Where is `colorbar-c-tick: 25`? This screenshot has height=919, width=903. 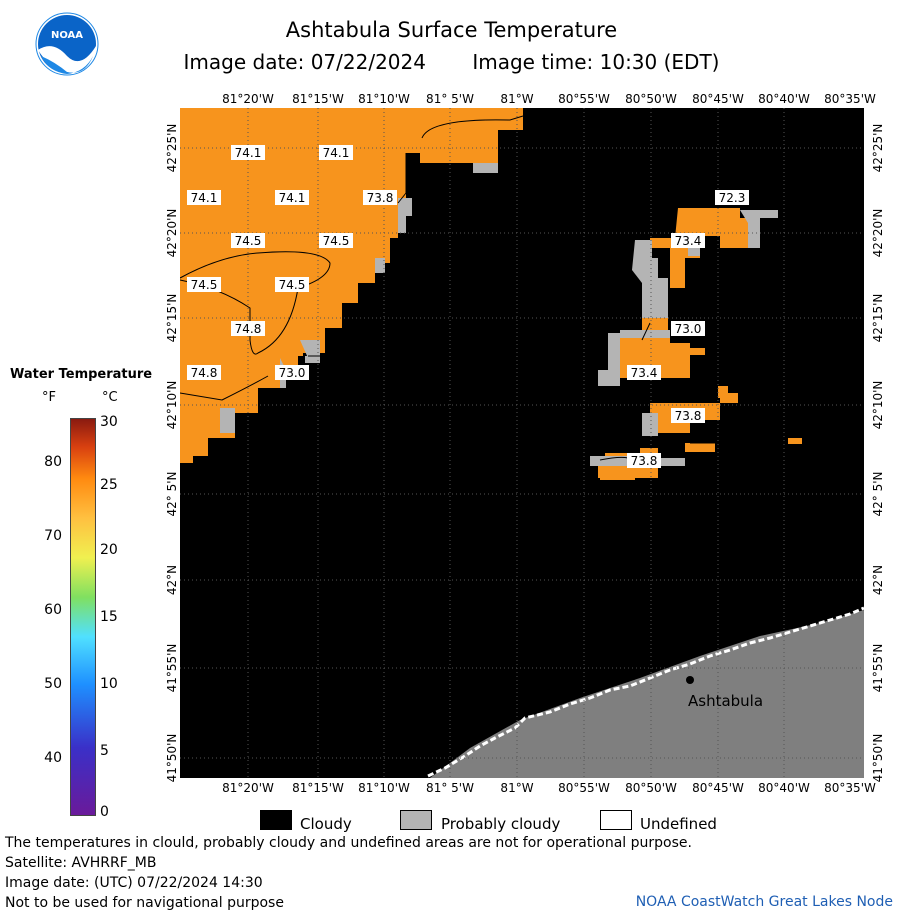
colorbar-c-tick: 25 is located at coordinates (109, 485).